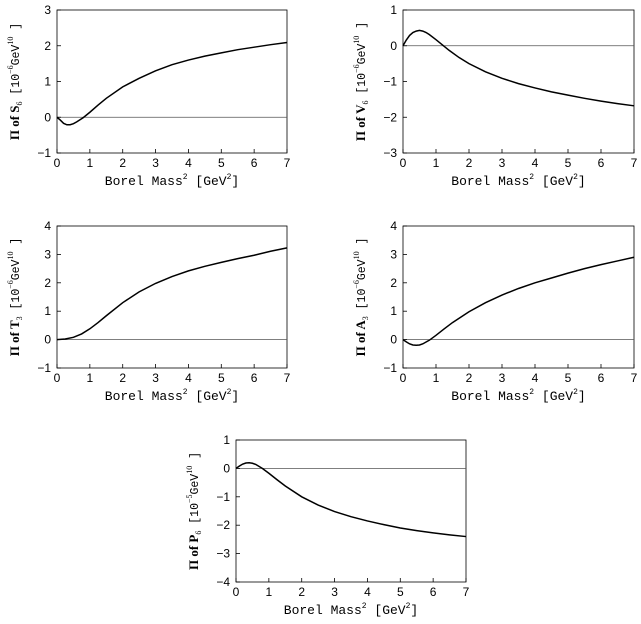  Describe the element at coordinates (172, 294) in the screenshot. I see `series-line-T3` at that location.